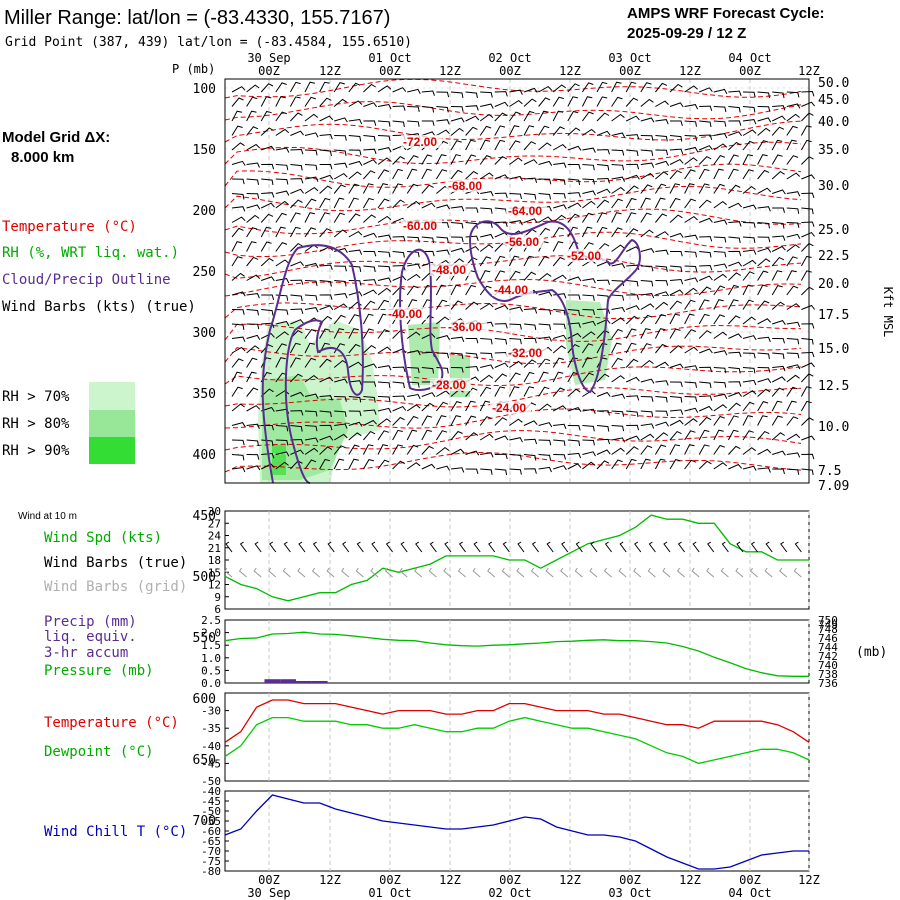 Image resolution: width=900 pixels, height=900 pixels. I want to click on pressure-tick: 200, so click(204, 211).